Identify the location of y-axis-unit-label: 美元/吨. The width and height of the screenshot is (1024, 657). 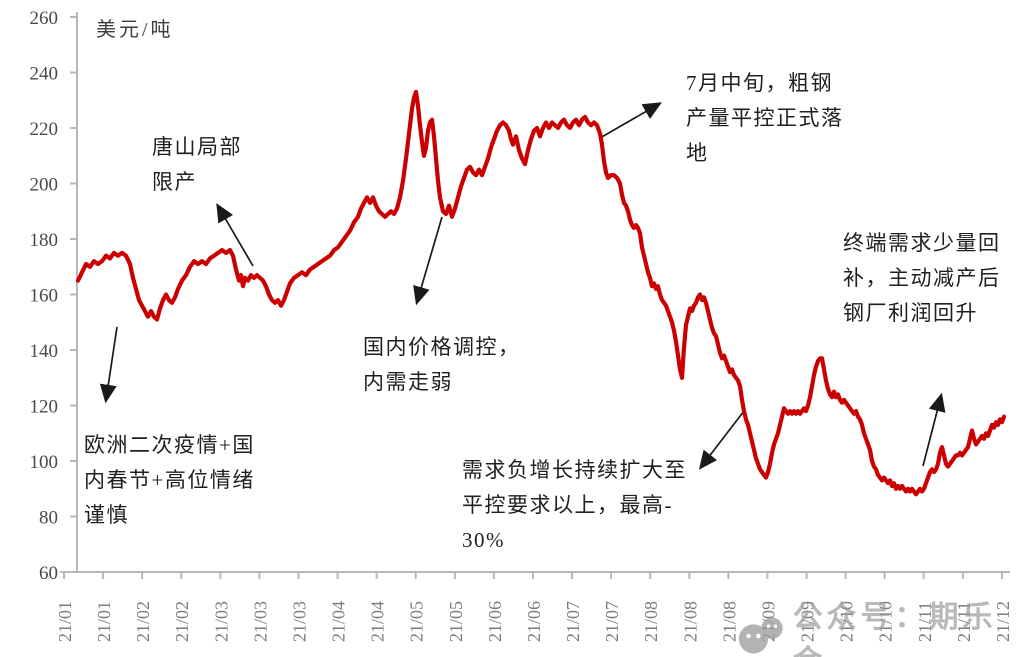
(135, 30).